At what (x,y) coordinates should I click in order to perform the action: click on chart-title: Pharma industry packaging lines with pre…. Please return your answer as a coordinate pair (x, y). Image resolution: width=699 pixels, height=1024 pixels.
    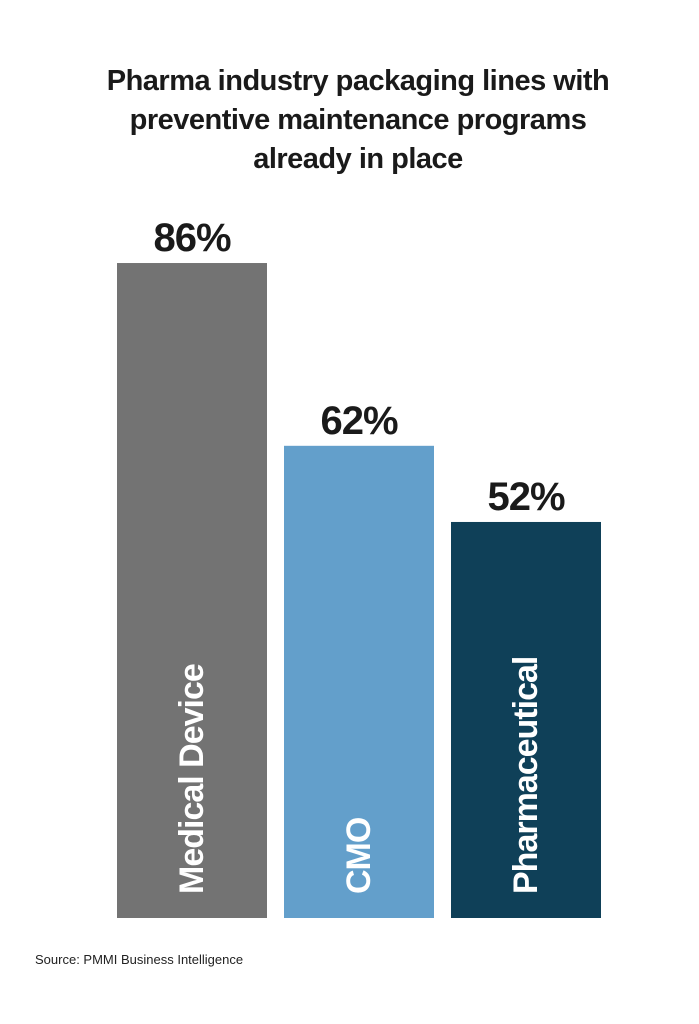
    Looking at the image, I should click on (358, 120).